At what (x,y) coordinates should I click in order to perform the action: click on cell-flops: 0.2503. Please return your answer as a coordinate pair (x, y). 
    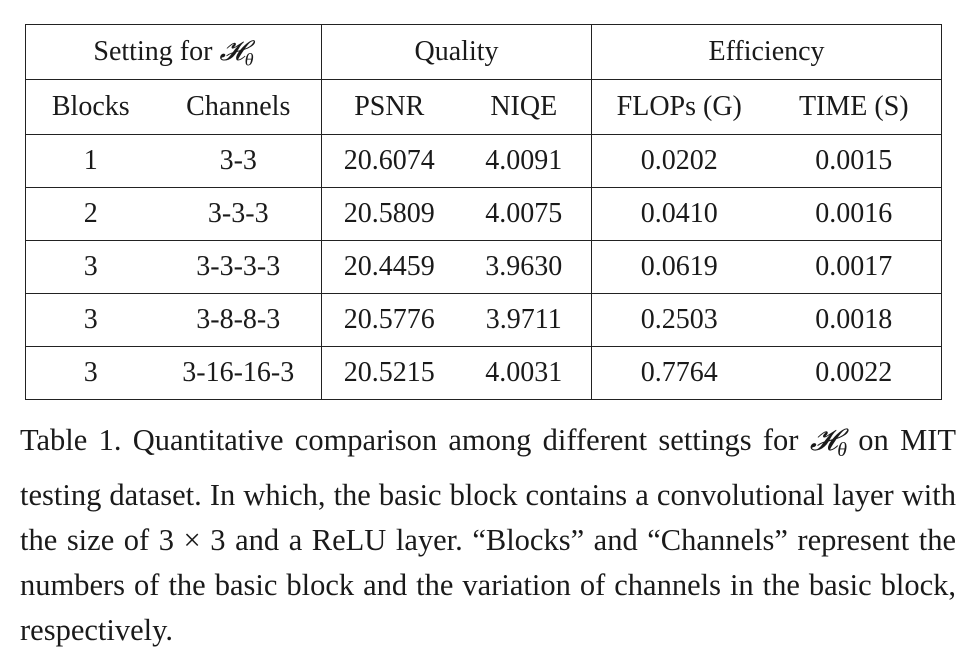
    Looking at the image, I should click on (679, 320).